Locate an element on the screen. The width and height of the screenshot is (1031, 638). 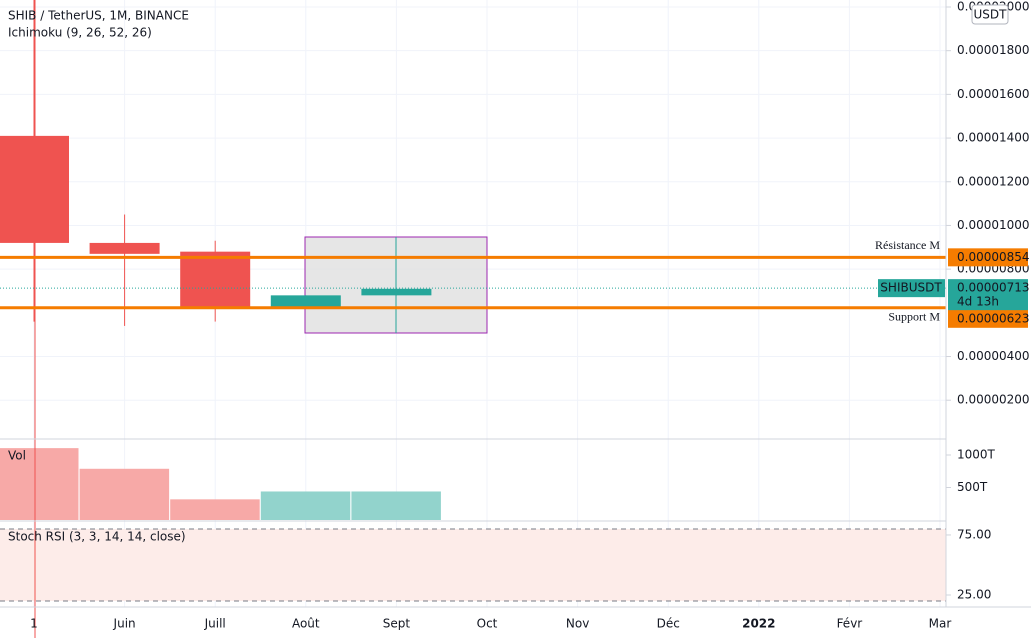
stoch-tick-label: 75.00 is located at coordinates (974, 534).